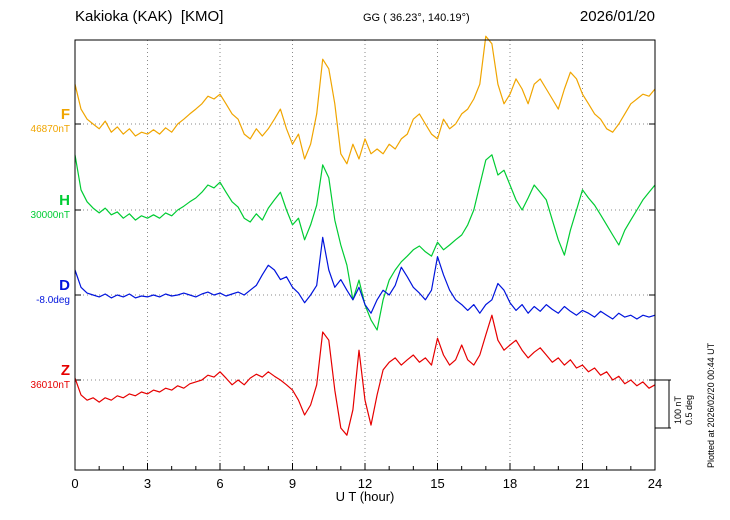 The image size is (730, 520). I want to click on plotted-at-note: Plotted at 2026/02/20 00:44 UT, so click(711, 405).